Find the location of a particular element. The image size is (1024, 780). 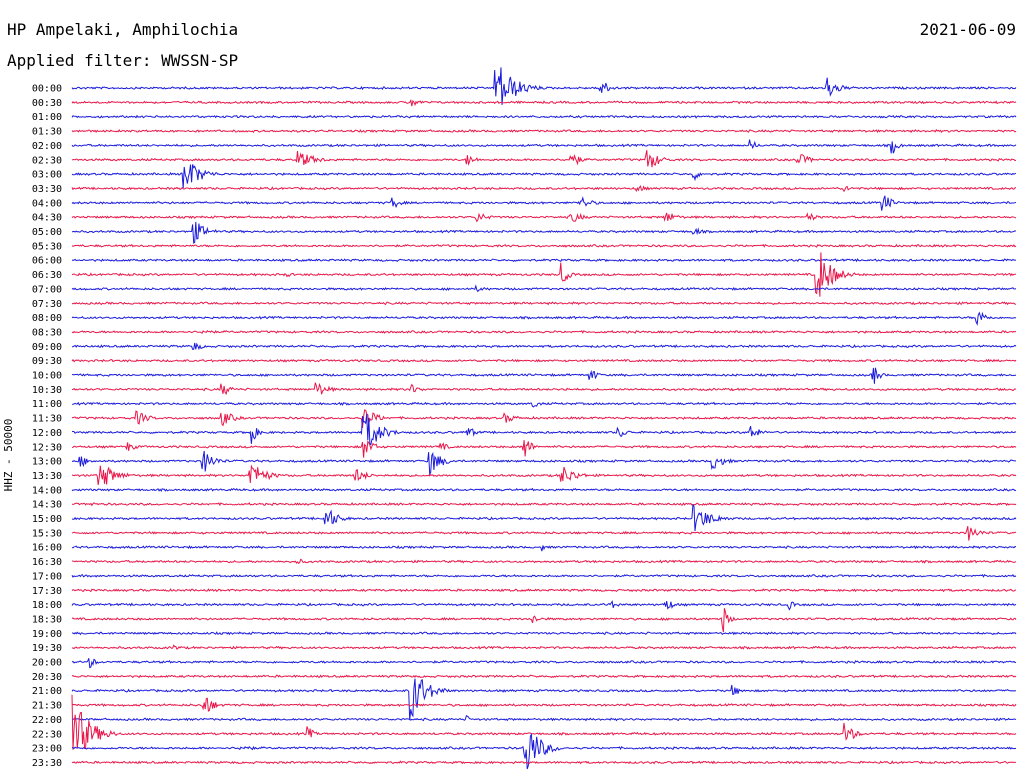

time-tick-label: 05:30 is located at coordinates (47, 246).